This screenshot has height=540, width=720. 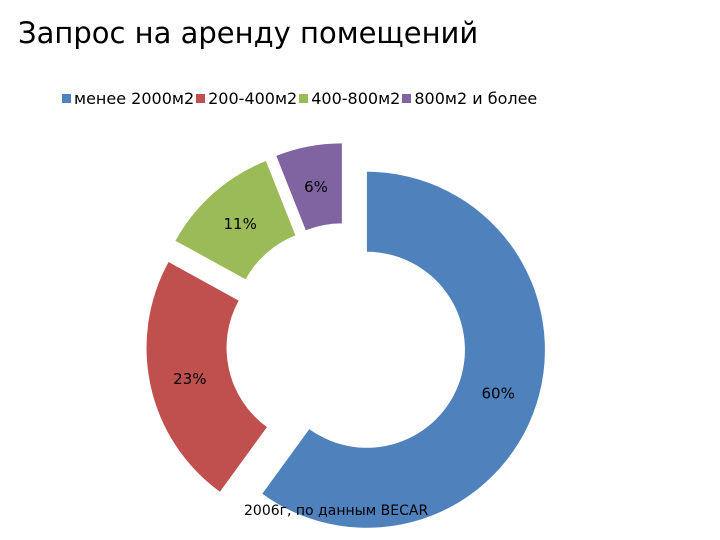 What do you see at coordinates (316, 187) in the screenshot?
I see `data-label: 6%` at bounding box center [316, 187].